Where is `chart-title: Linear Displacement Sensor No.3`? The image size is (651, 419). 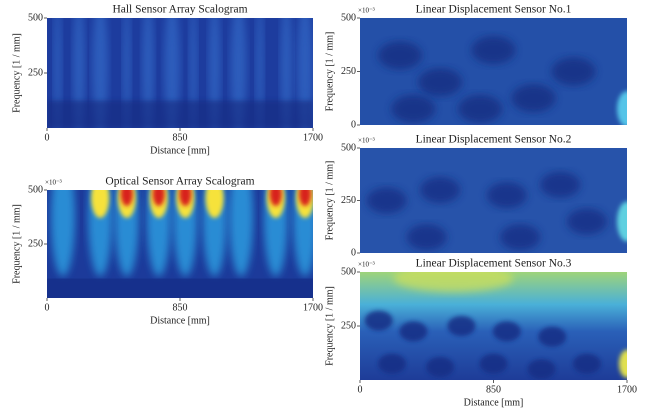
chart-title: Linear Displacement Sensor No.3 is located at coordinates (494, 264).